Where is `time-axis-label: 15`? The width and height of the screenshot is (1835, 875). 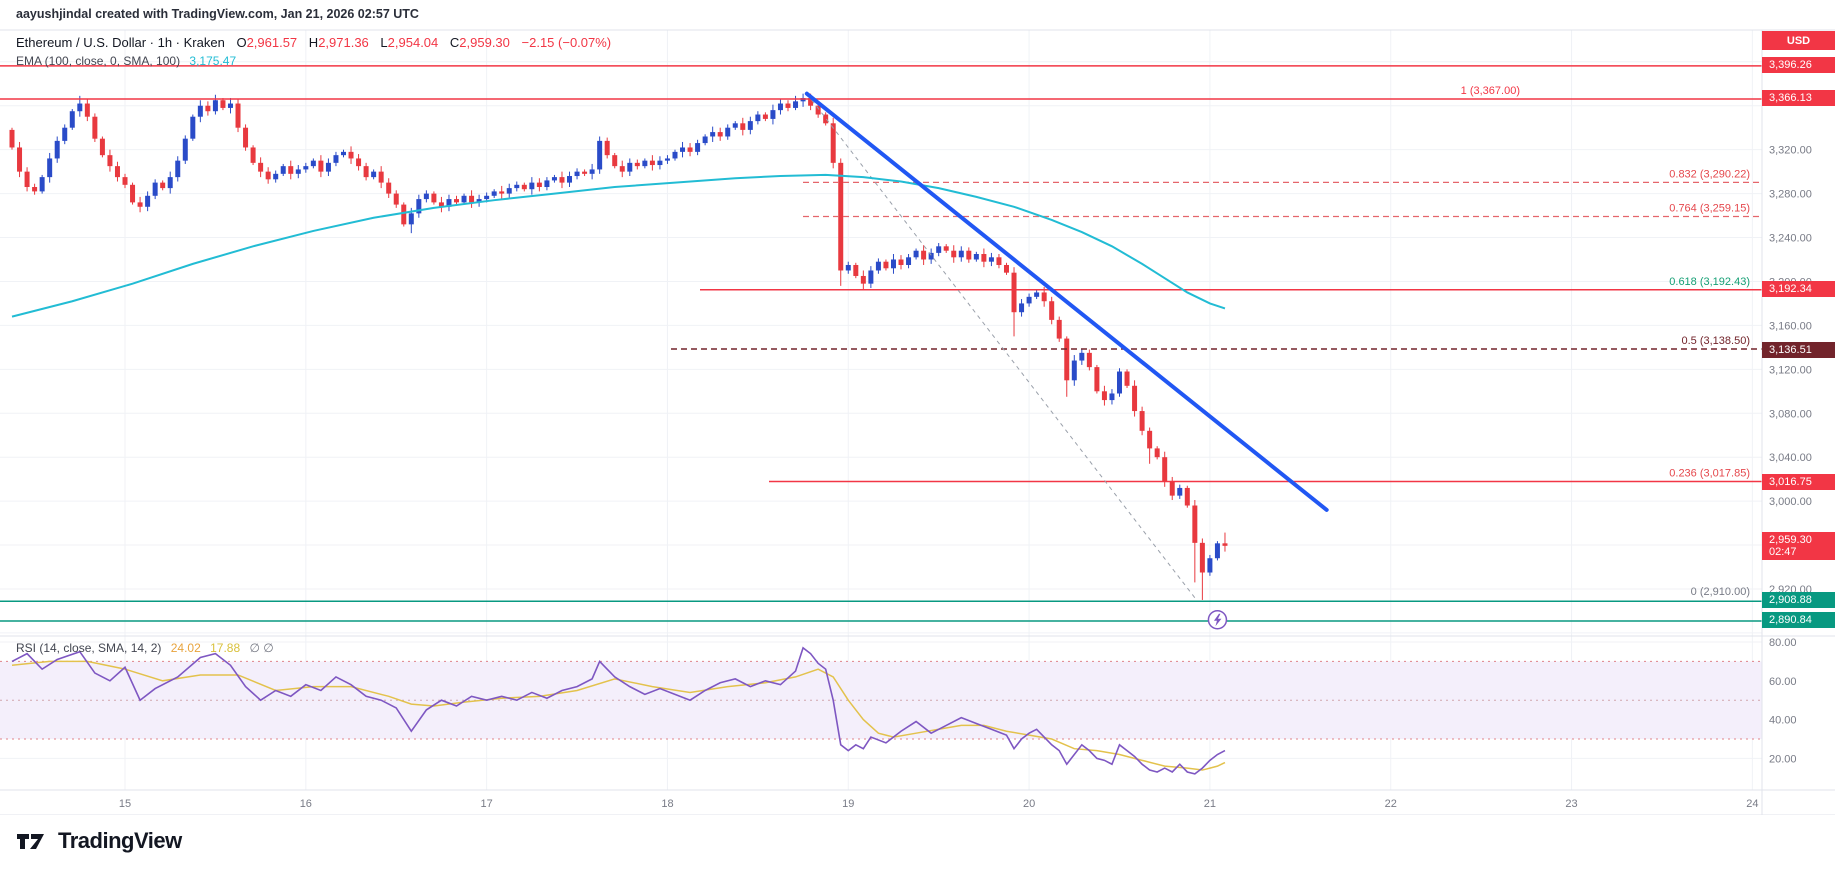 time-axis-label: 15 is located at coordinates (125, 804).